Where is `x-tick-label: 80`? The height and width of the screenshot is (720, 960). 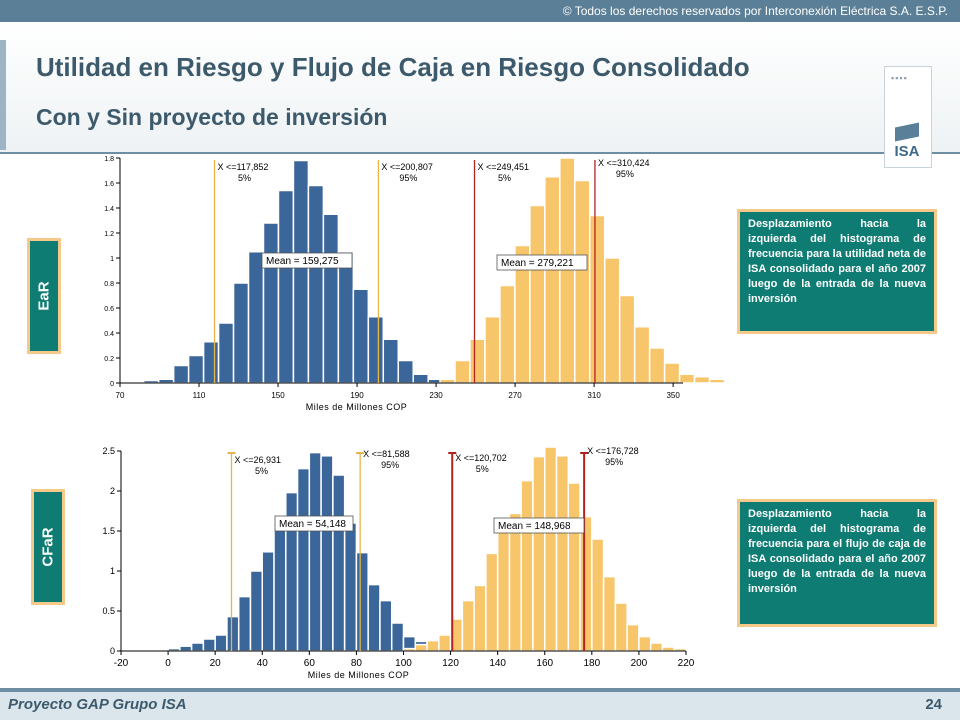
x-tick-label: 80 is located at coordinates (357, 663).